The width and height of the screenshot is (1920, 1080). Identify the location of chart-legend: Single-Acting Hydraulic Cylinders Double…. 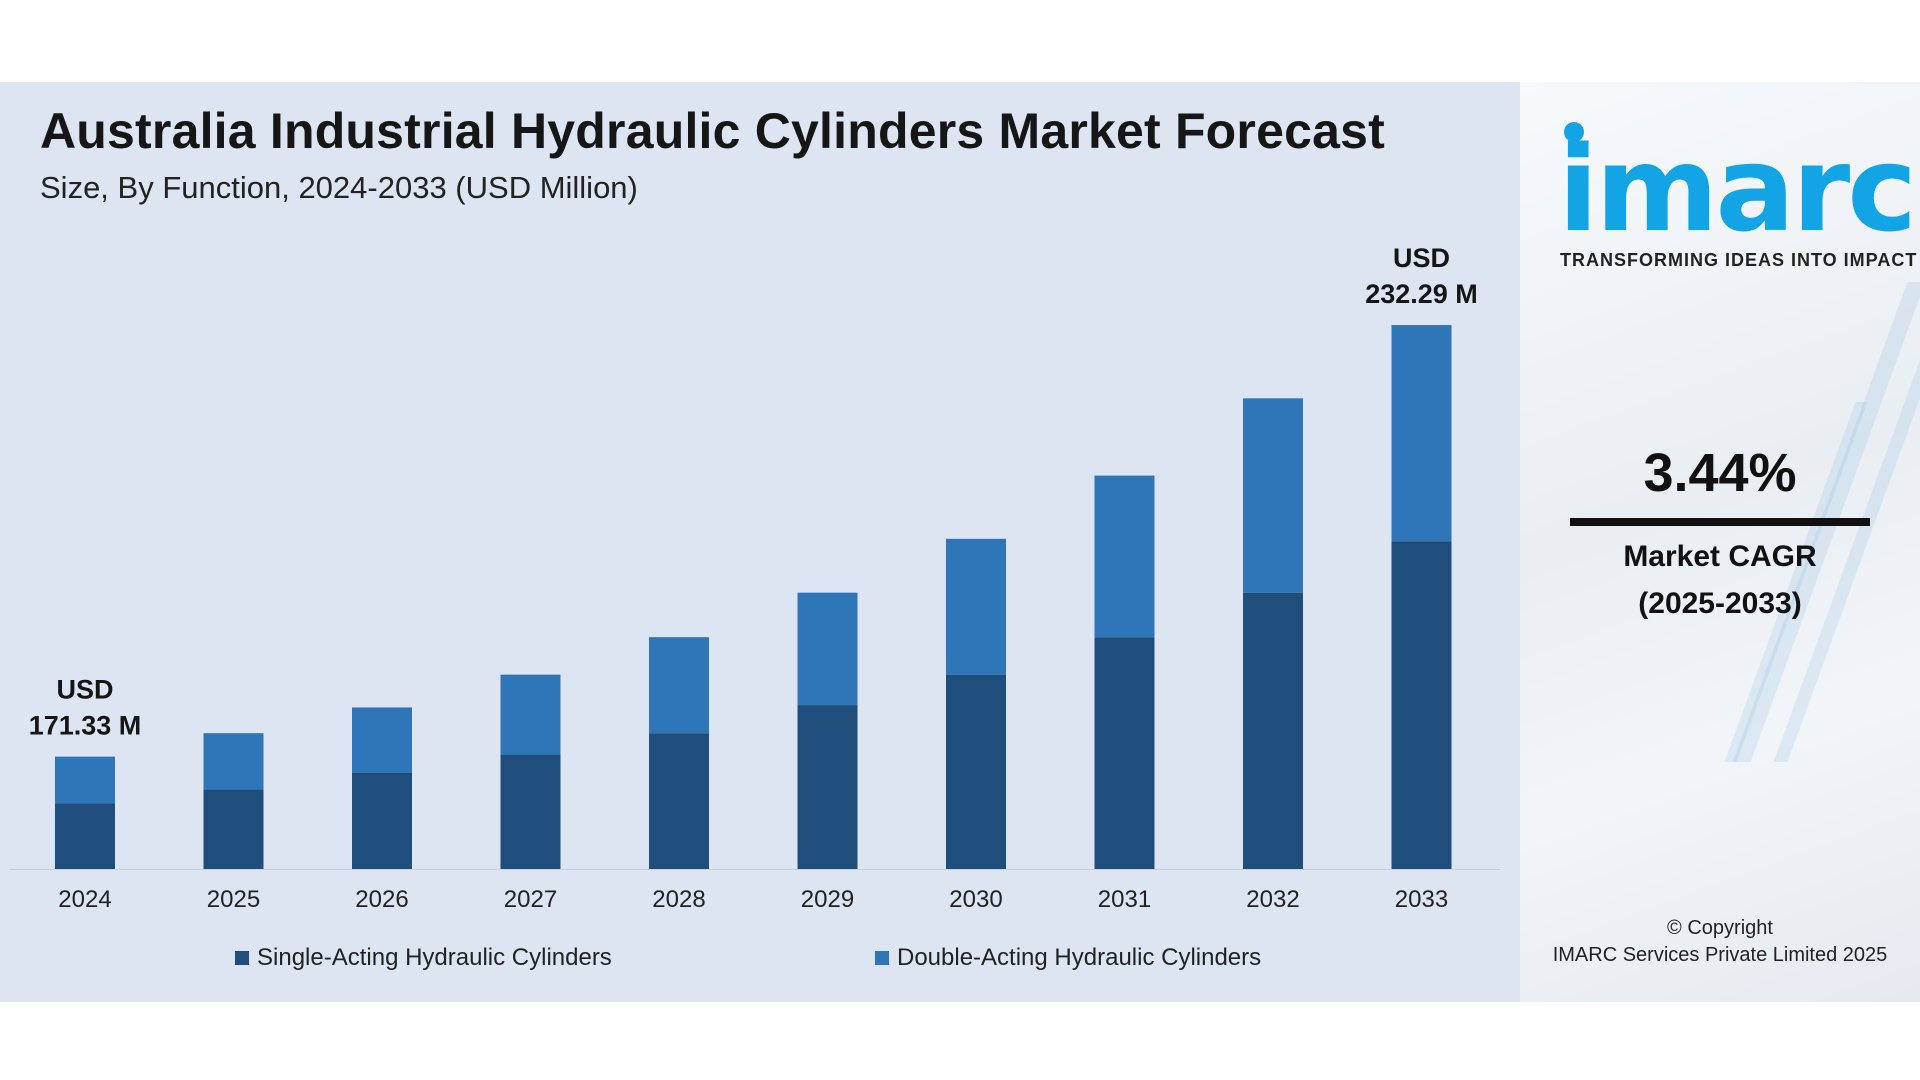
(760, 964).